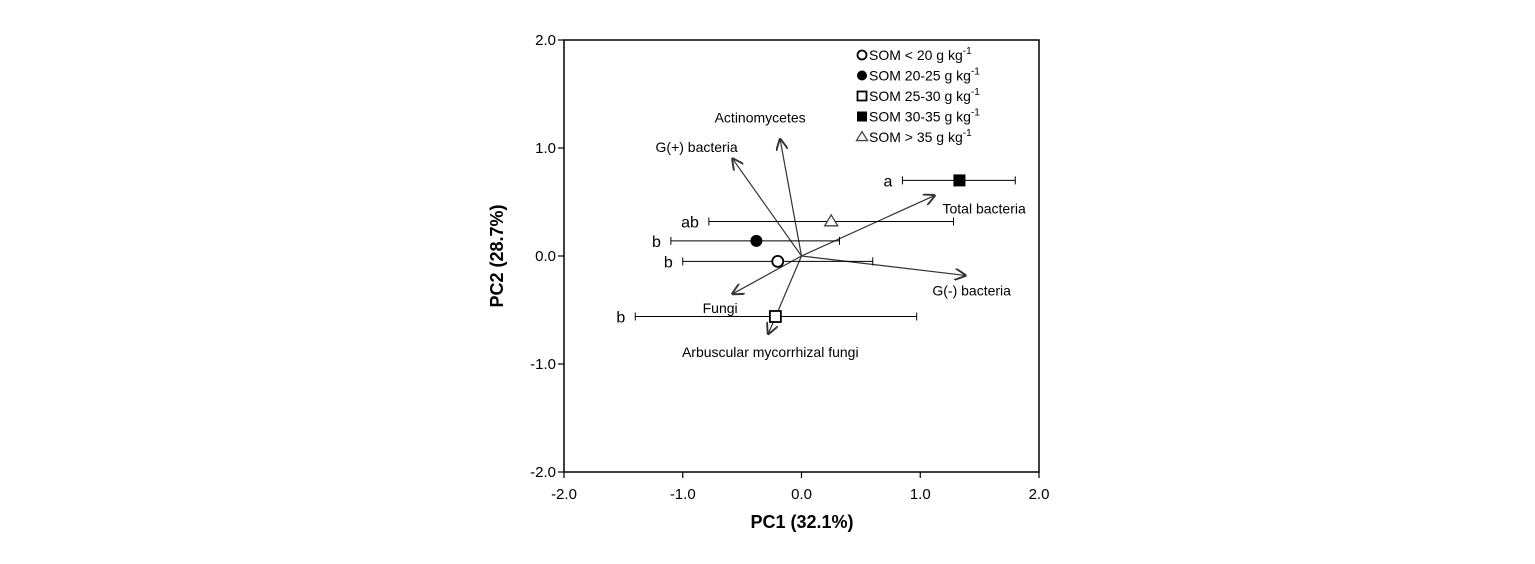 Image resolution: width=1535 pixels, height=564 pixels. What do you see at coordinates (497, 255) in the screenshot?
I see `y-axis-title: PC2 (28.7%)` at bounding box center [497, 255].